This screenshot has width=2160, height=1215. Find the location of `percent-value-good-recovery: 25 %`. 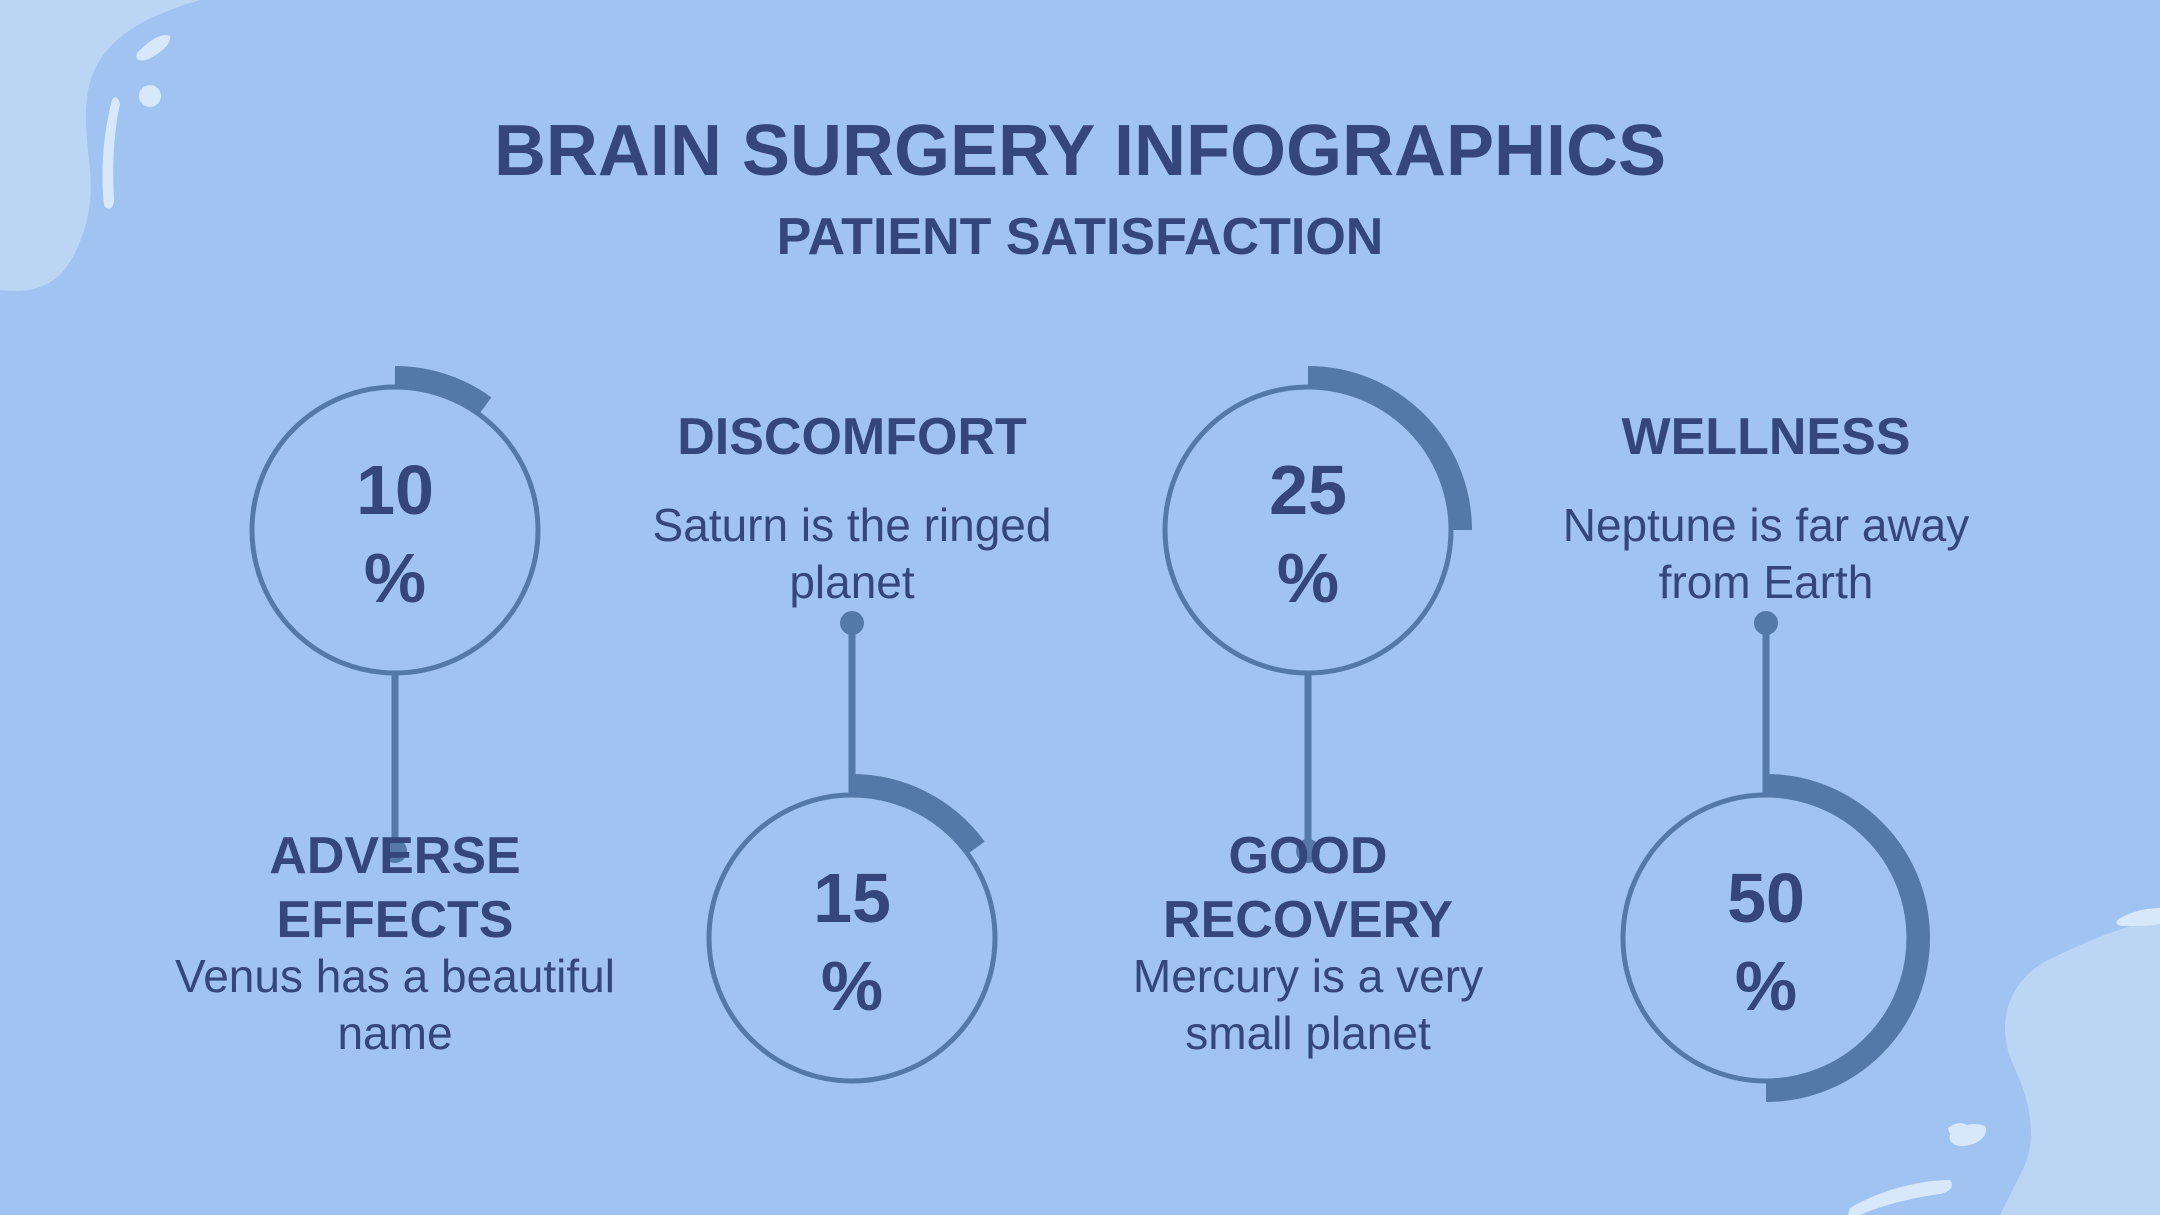

percent-value-good-recovery: 25 % is located at coordinates (1308, 534).